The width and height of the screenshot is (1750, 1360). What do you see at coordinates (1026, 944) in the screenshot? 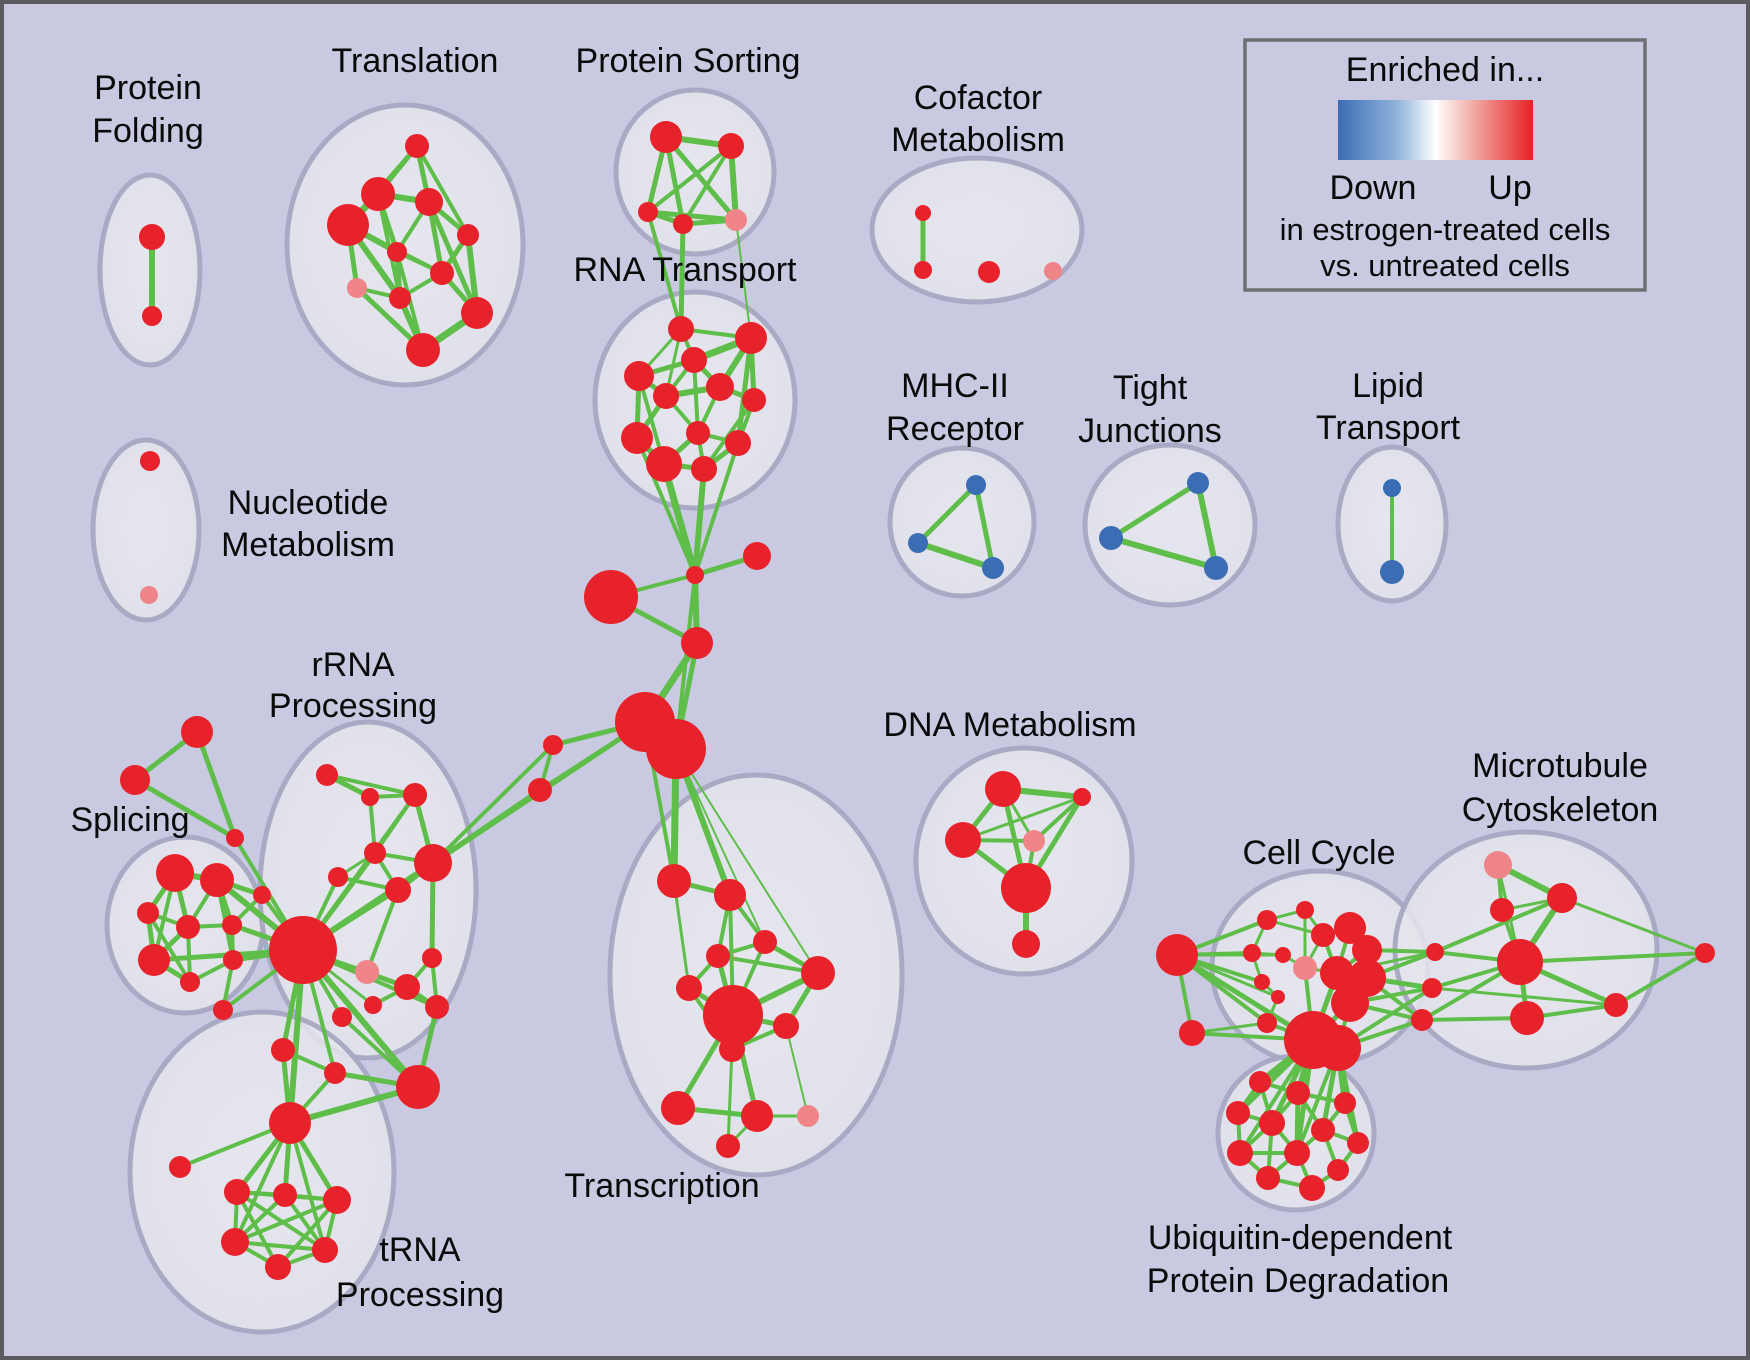
I see `node-d6` at bounding box center [1026, 944].